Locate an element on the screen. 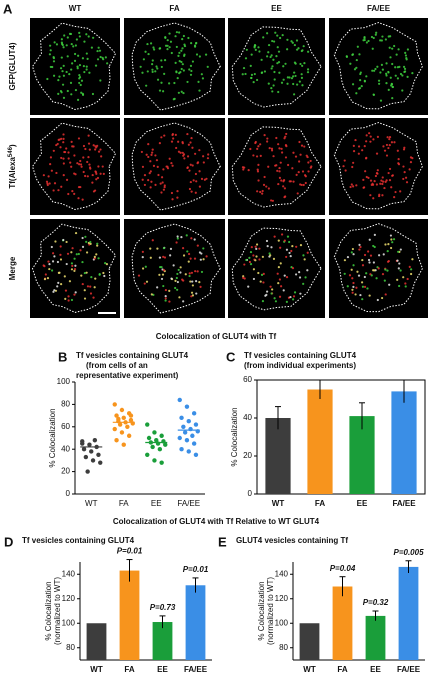  cell-outline is located at coordinates (176, 268).